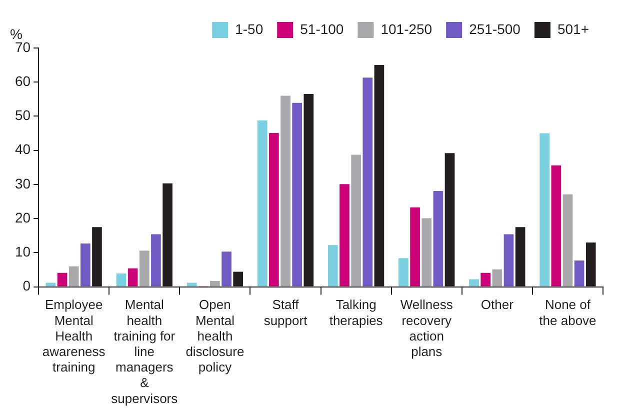  I want to click on legend-label: 1-50, so click(249, 28).